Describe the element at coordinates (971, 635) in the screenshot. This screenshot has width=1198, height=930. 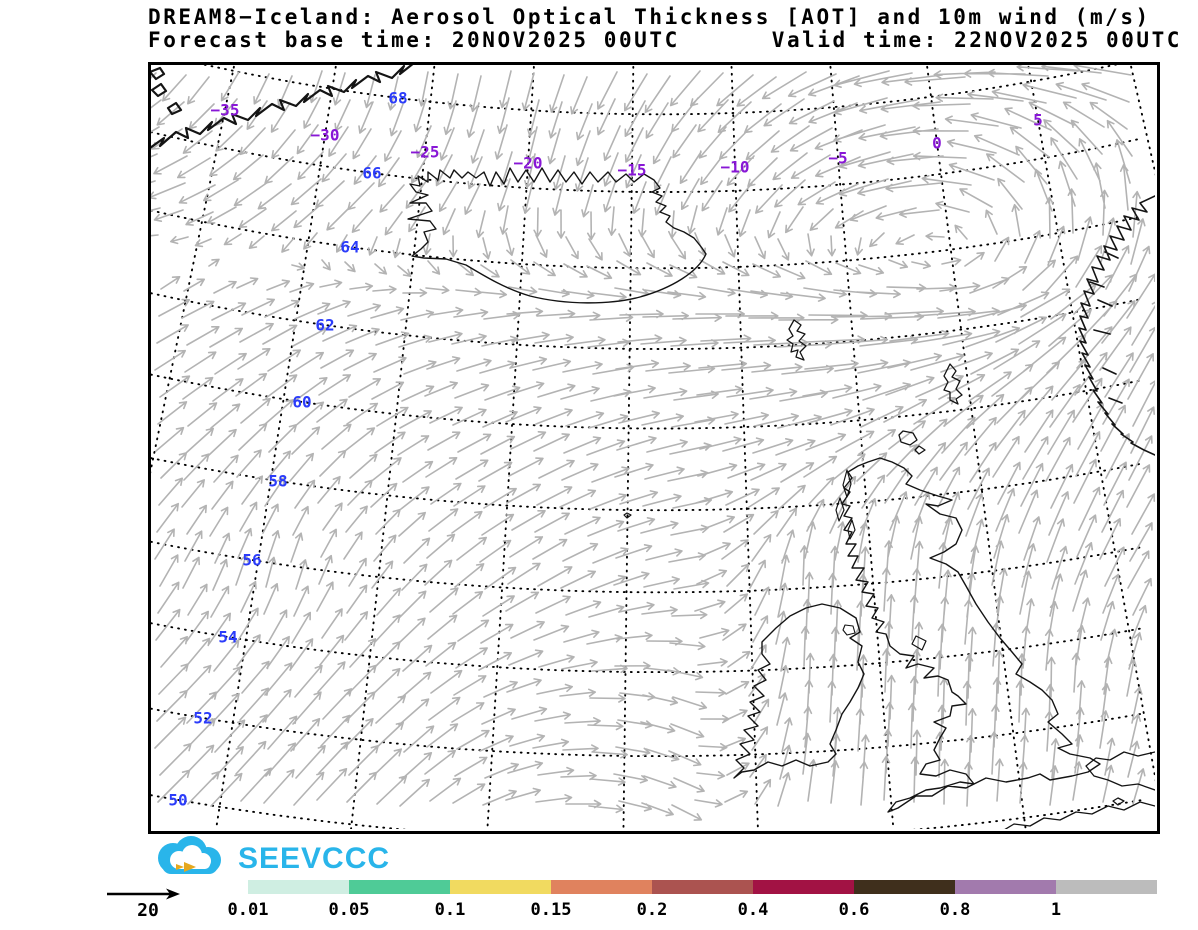
I see `coastline-great-britain` at that location.